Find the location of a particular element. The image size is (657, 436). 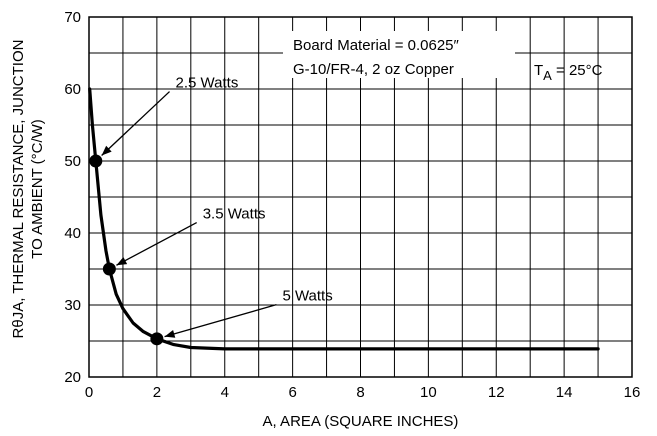

ambient-label-prefix: T is located at coordinates (538, 70).